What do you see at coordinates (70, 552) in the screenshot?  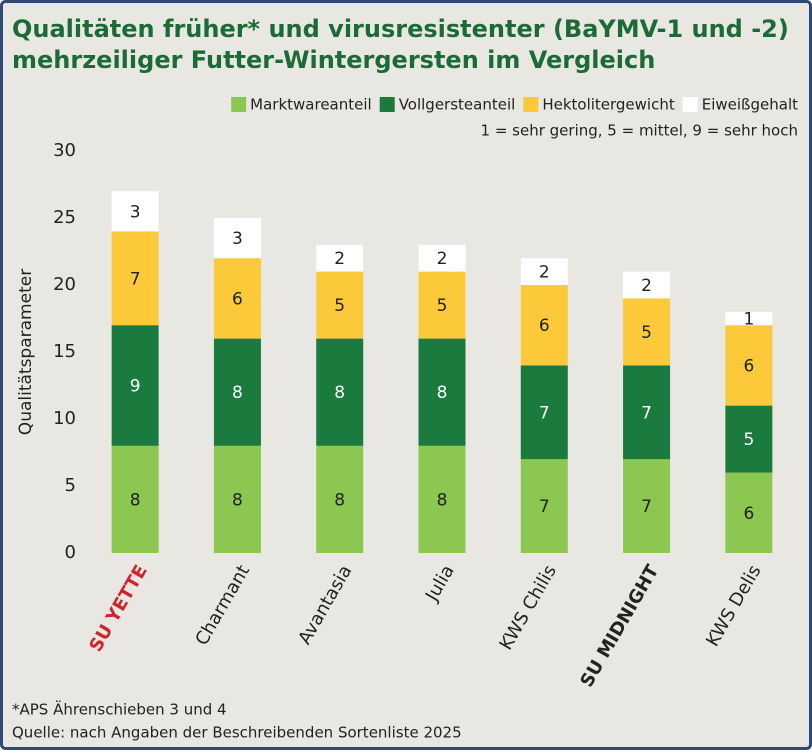 I see `y-tick-label: 0` at bounding box center [70, 552].